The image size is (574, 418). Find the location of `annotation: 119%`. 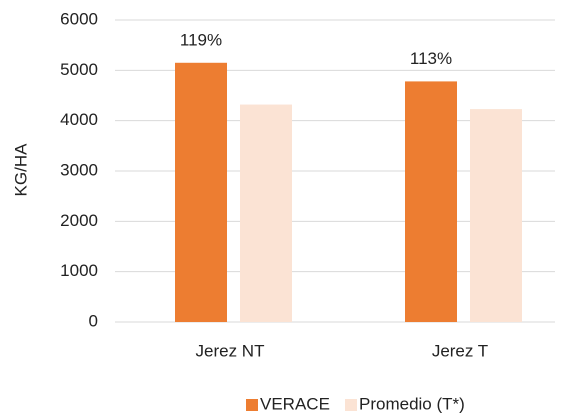

annotation: 119% is located at coordinates (201, 39).